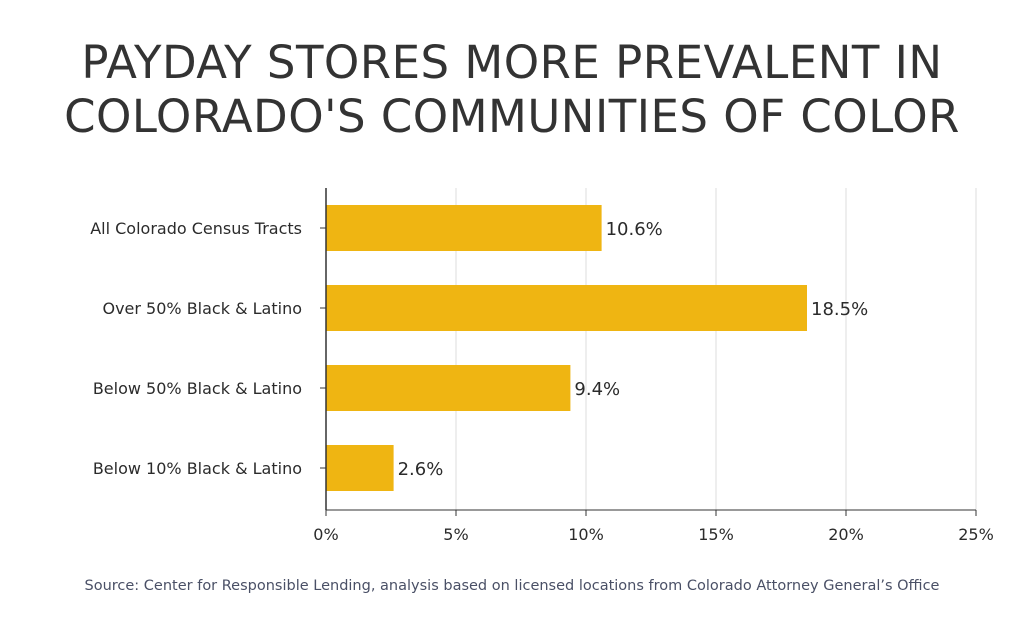  I want to click on x-tick-label: 0%, so click(325, 534).